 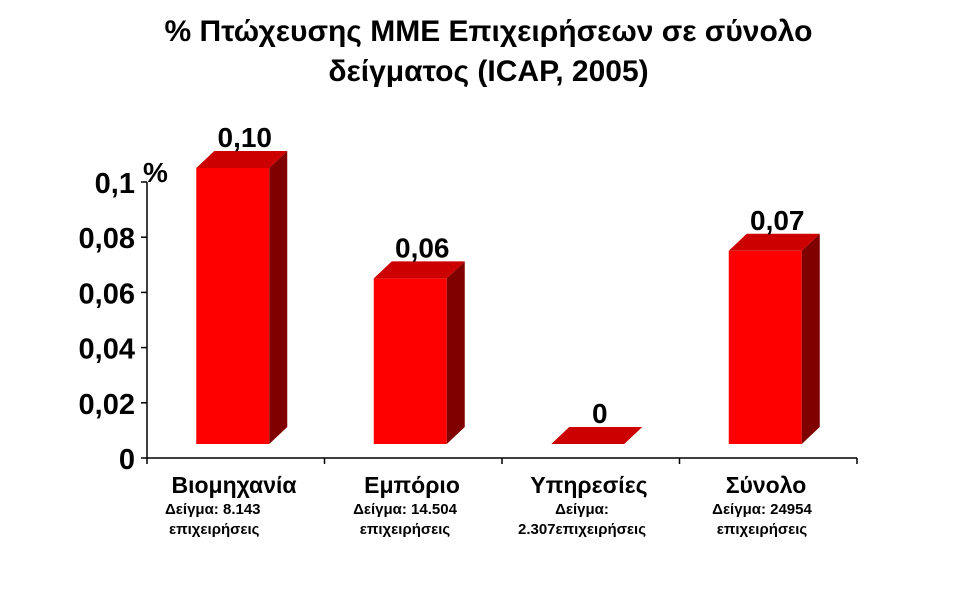 What do you see at coordinates (155, 172) in the screenshot?
I see `y-axis-unit-label: %` at bounding box center [155, 172].